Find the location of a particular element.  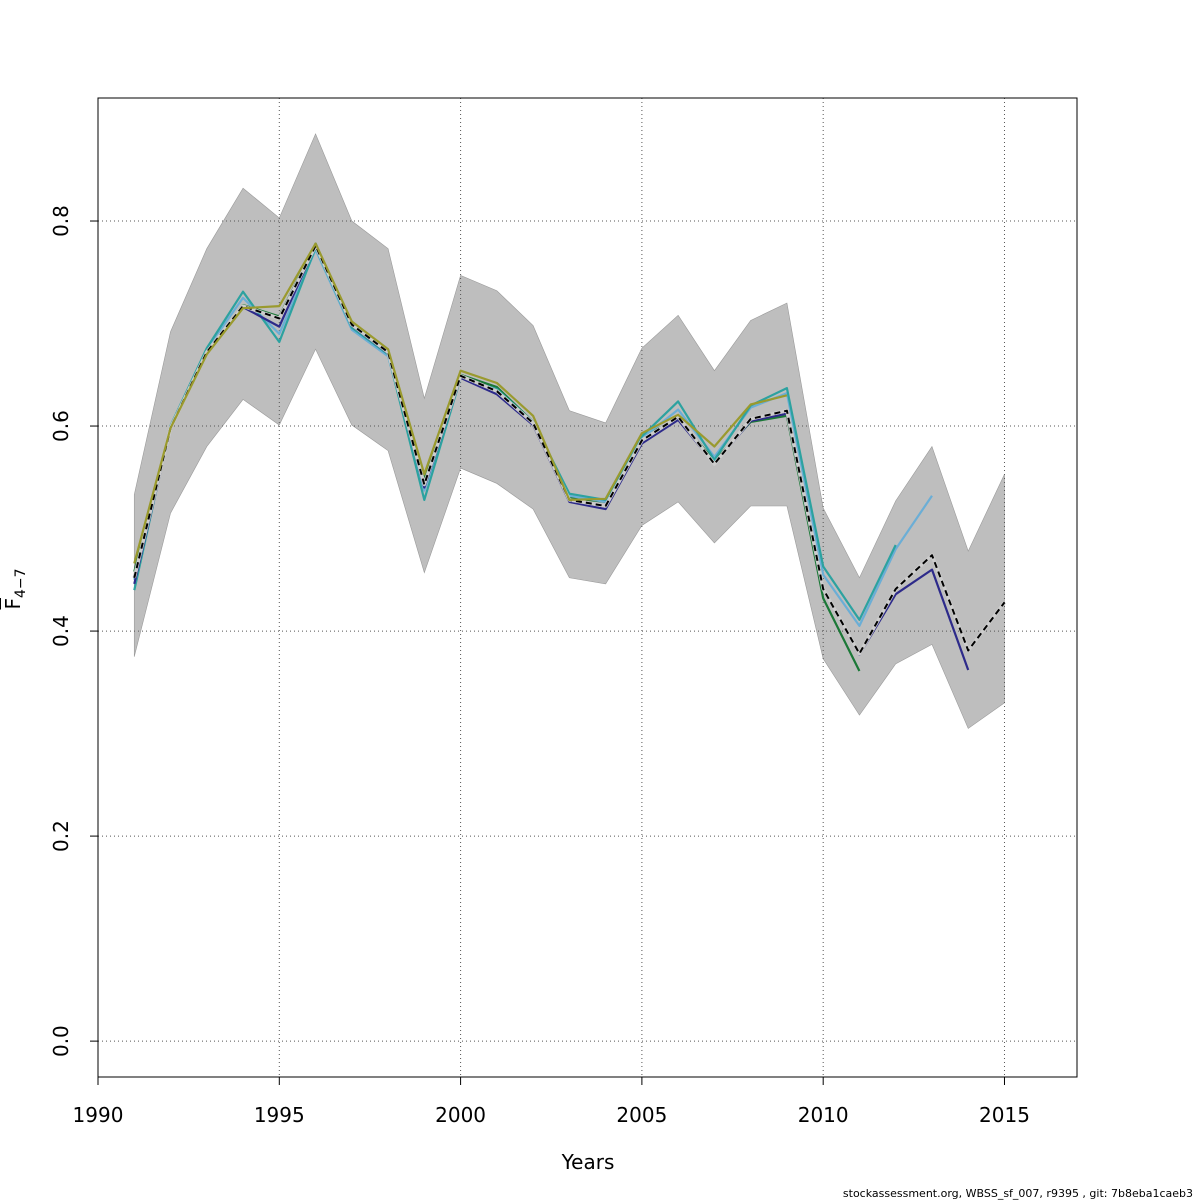

x-tick-label: 1990 is located at coordinates (98, 1115).